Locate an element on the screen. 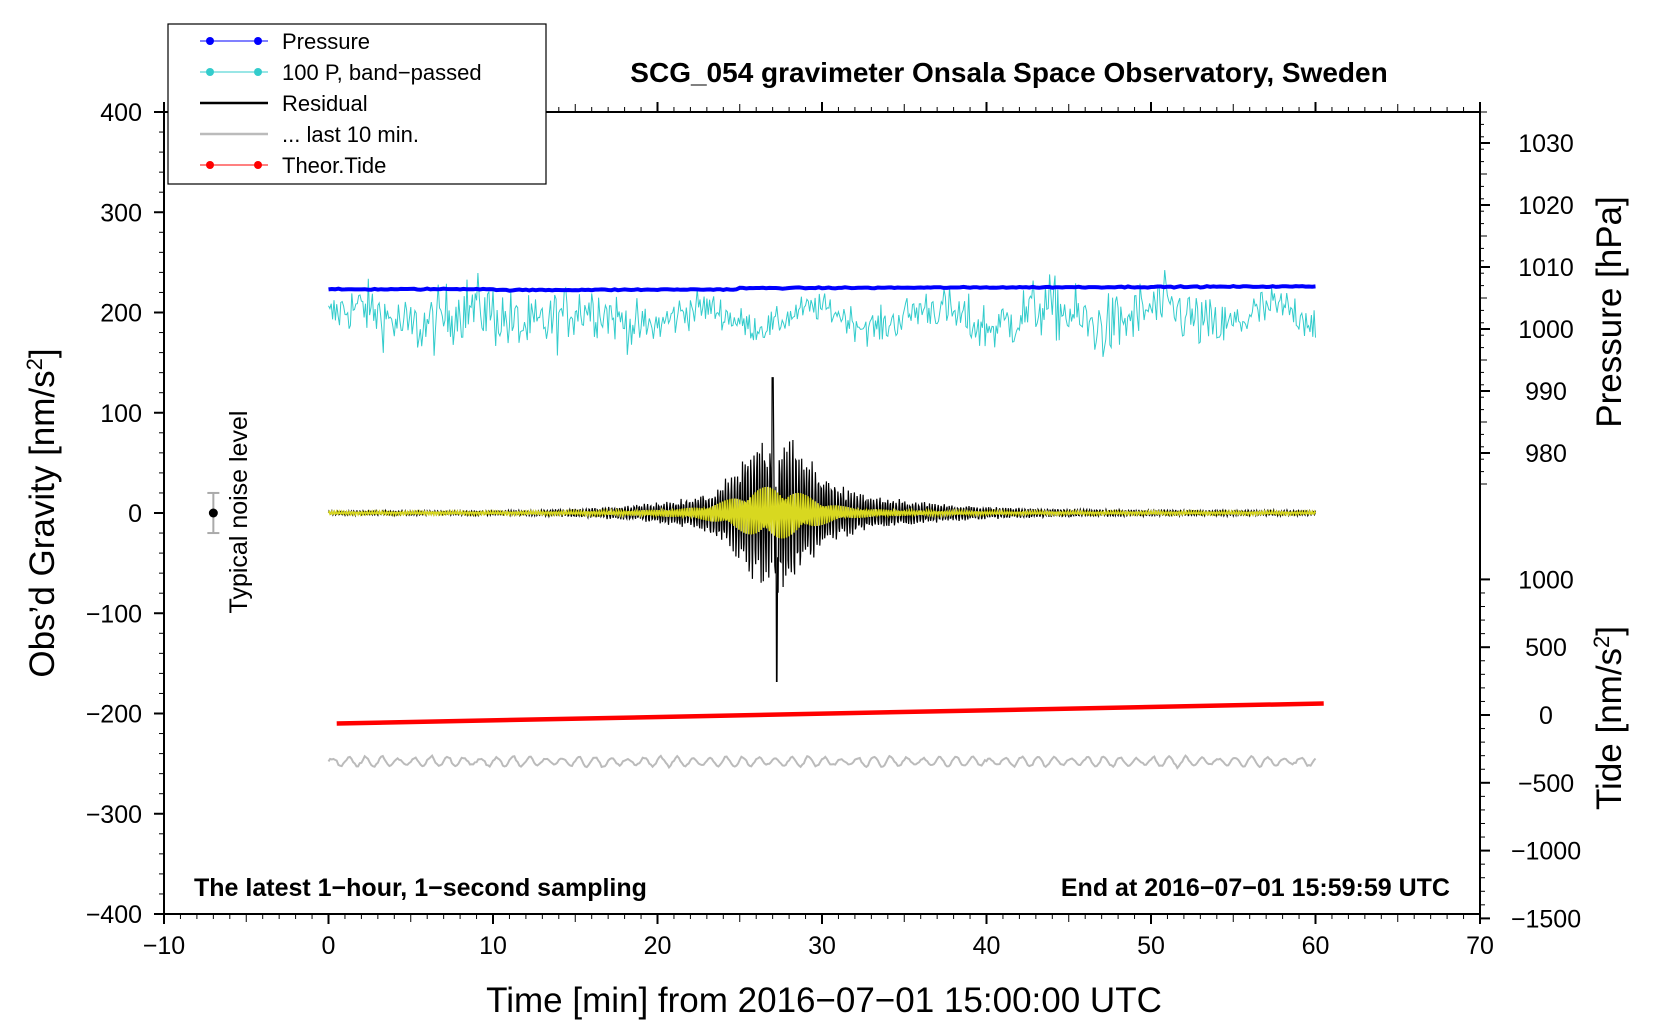  noise-level-label: Typical noise level is located at coordinates (239, 512).